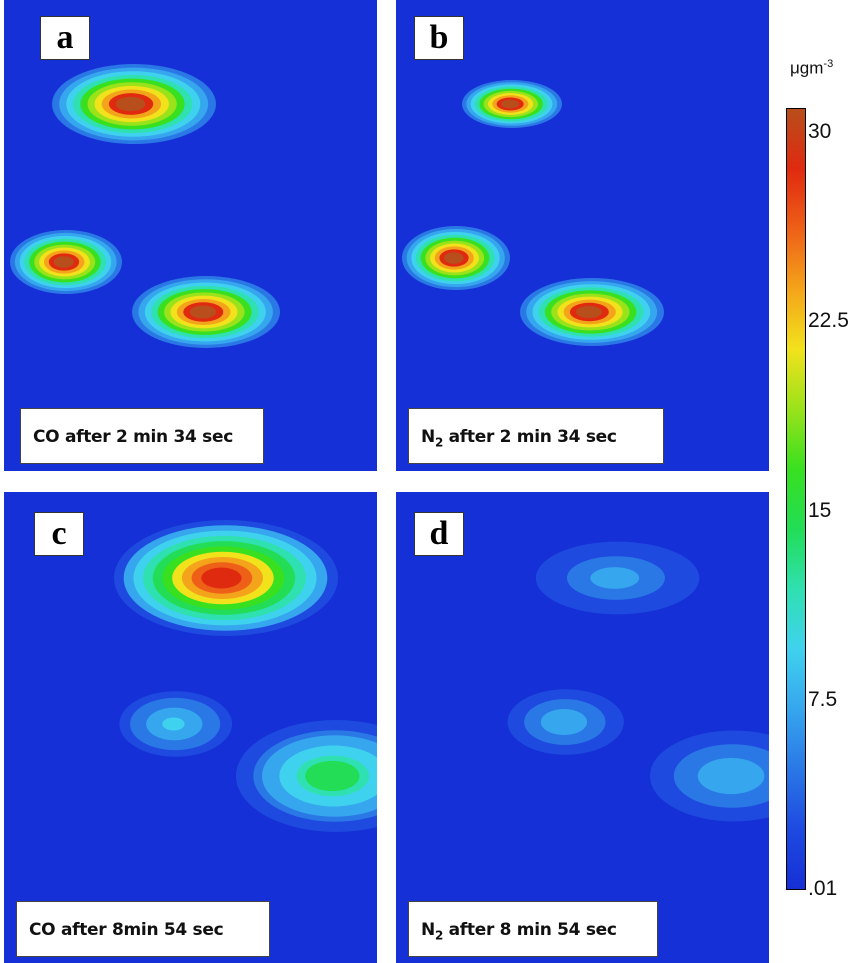  What do you see at coordinates (59, 534) in the screenshot?
I see `panel-letter-c: c` at bounding box center [59, 534].